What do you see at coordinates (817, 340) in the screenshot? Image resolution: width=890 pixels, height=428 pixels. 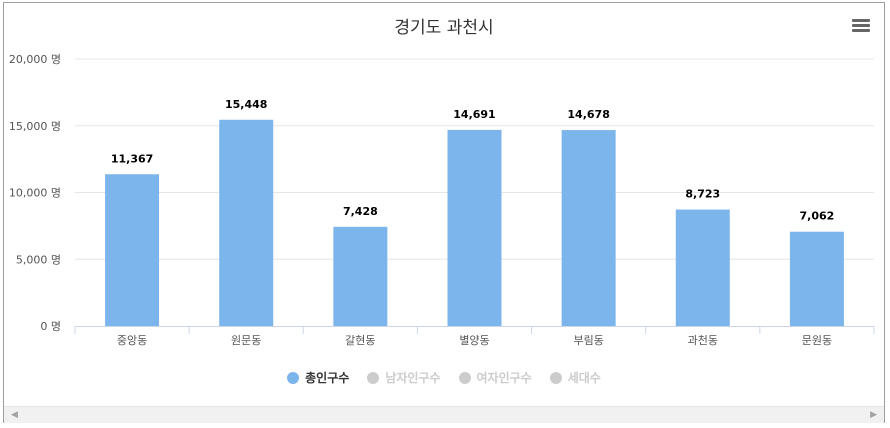 I see `x-tick-label: 문원동` at bounding box center [817, 340].